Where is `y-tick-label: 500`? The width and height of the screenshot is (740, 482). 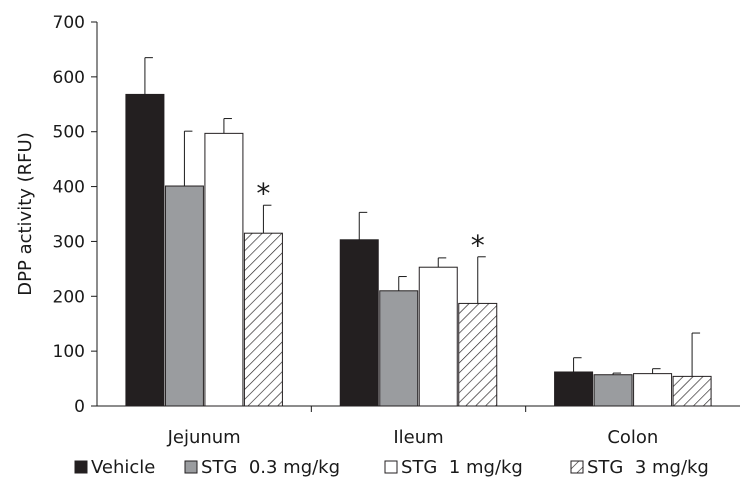
y-tick-label: 500 is located at coordinates (69, 133).